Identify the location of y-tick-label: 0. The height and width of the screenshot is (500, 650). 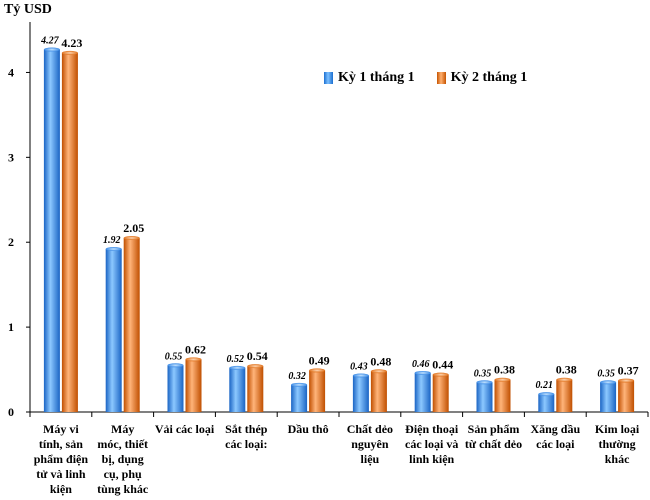
(11, 412).